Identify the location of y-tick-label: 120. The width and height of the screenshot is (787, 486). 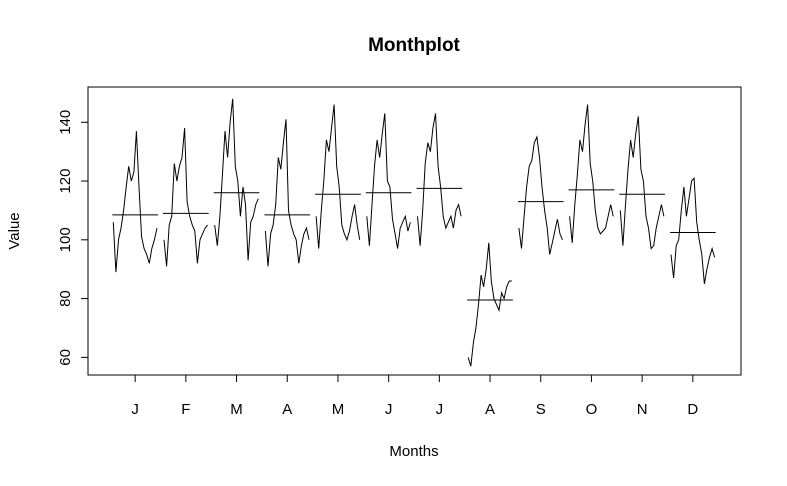
(65, 181).